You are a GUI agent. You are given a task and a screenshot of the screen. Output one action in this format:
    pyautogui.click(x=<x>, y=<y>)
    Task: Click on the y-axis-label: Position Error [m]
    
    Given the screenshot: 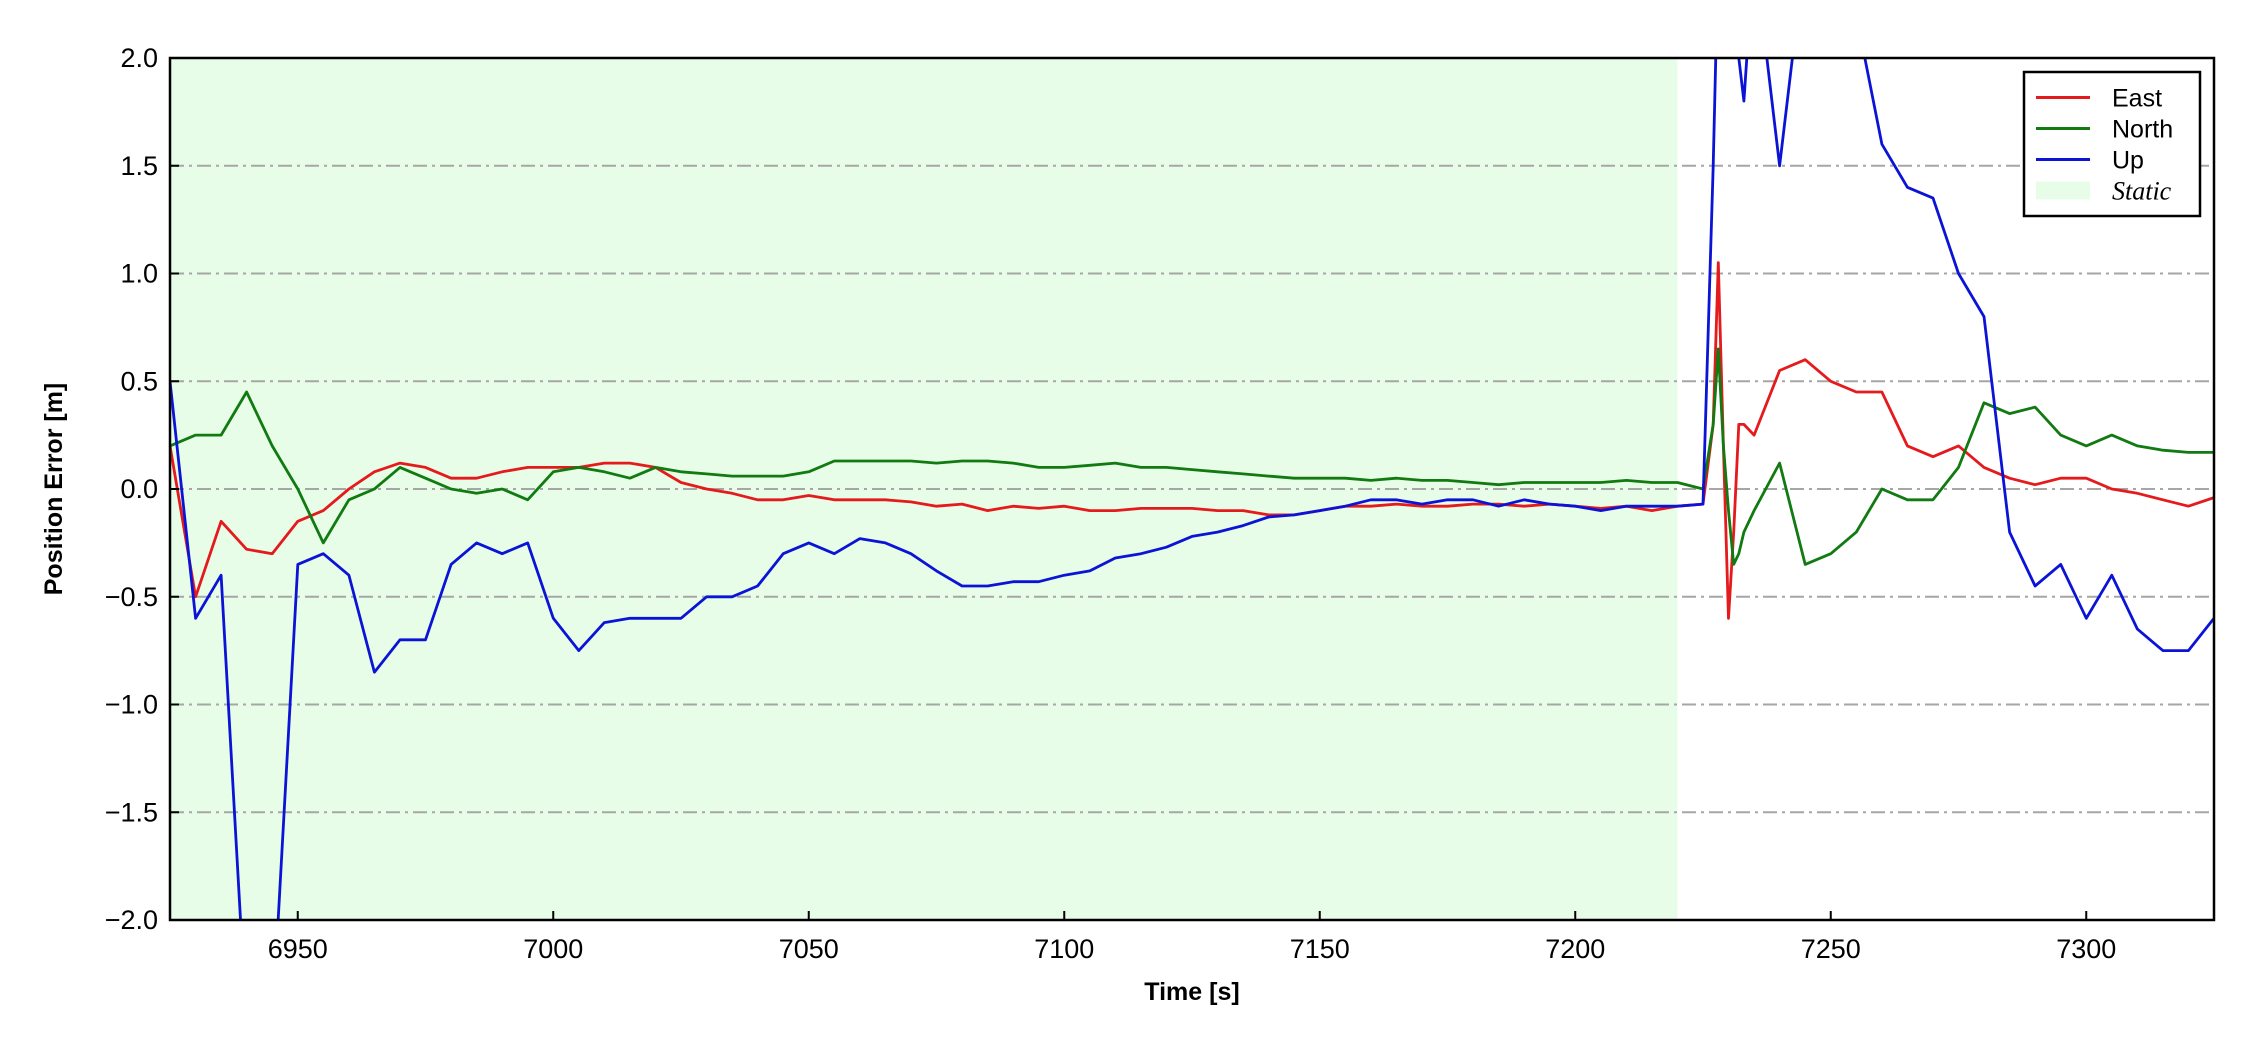 What is the action you would take?
    pyautogui.click(x=54, y=489)
    